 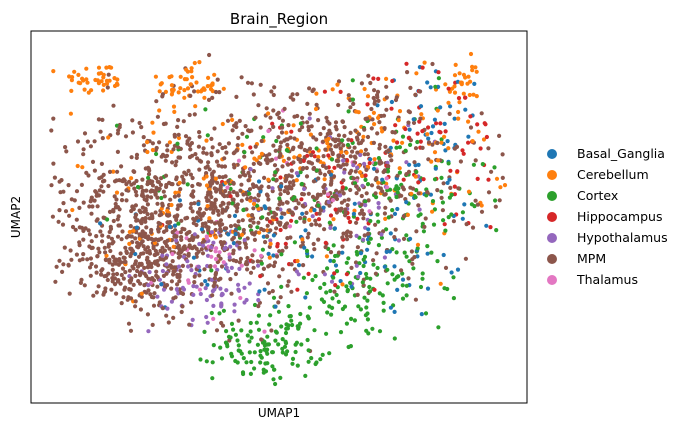 What do you see at coordinates (613, 174) in the screenshot?
I see `legend-label-cerebellum: Cerebellum` at bounding box center [613, 174].